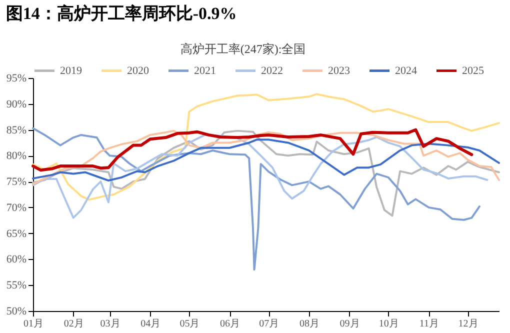  What do you see at coordinates (429, 324) in the screenshot?
I see `x-tick-label: 11月` at bounding box center [429, 324].